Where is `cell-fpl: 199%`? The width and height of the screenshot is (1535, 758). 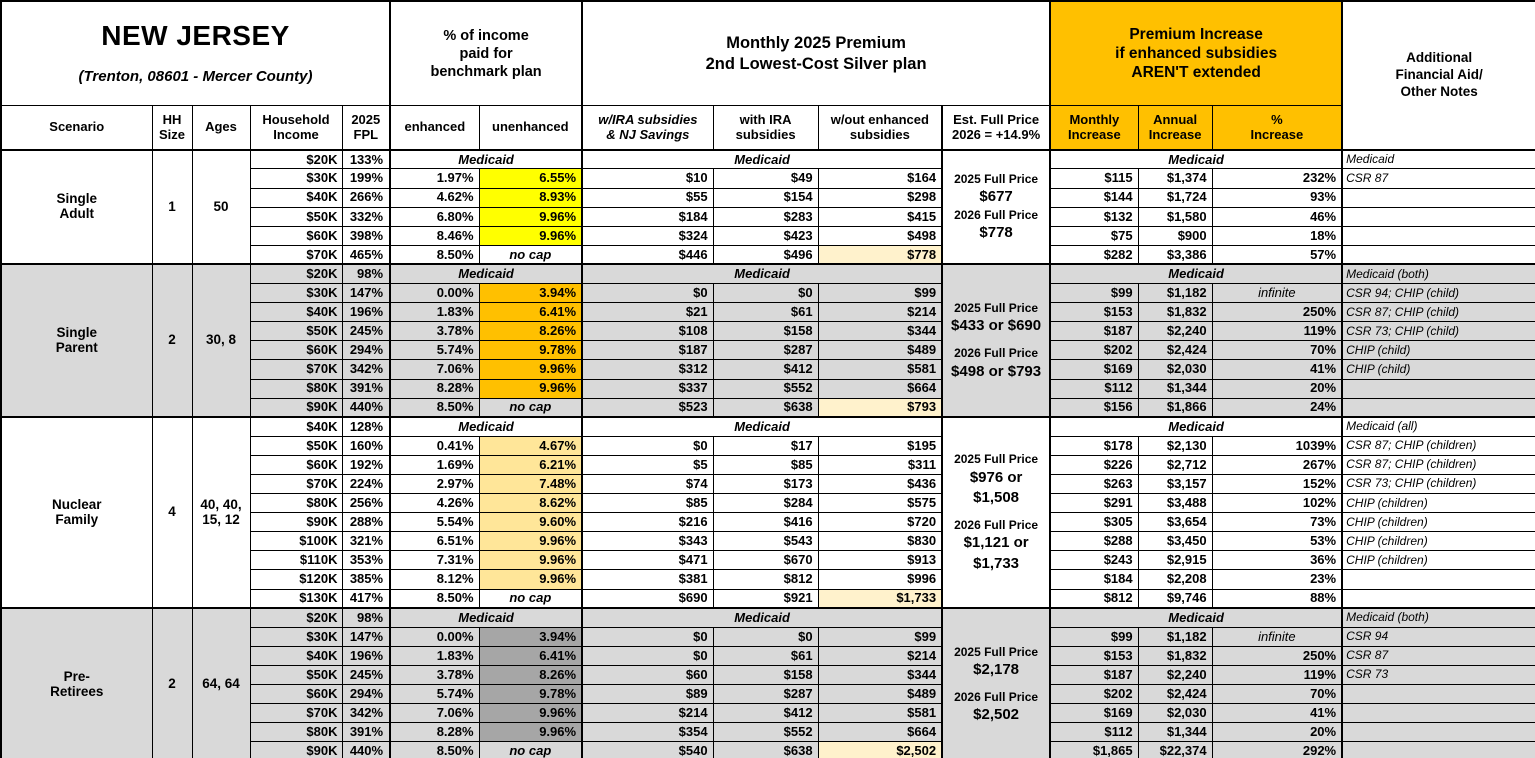
cell-fpl: 199% is located at coordinates (366, 178).